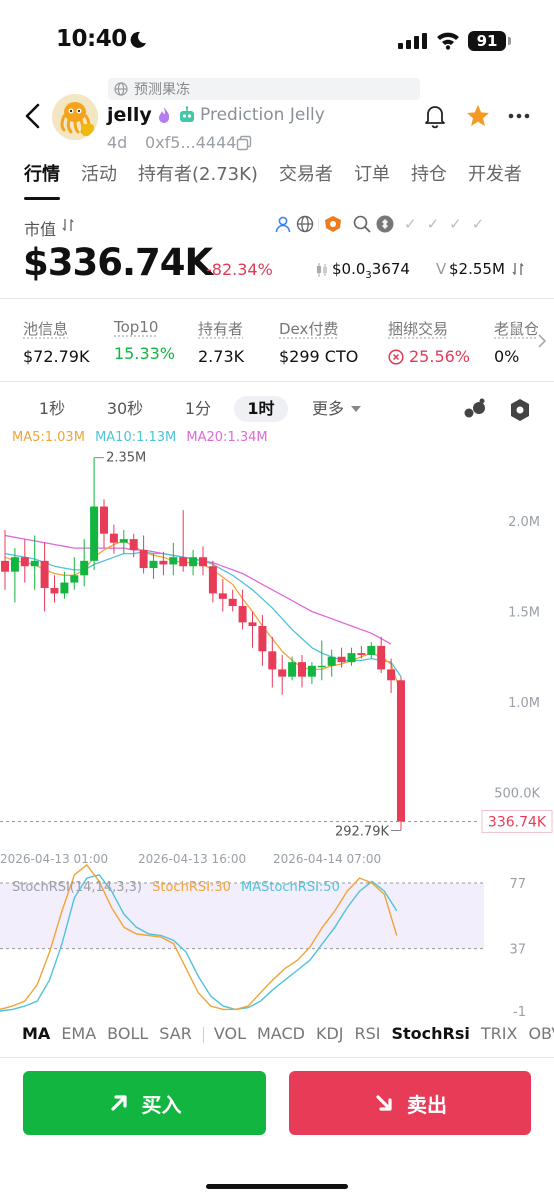  I want to click on volume-value: $2.55M, so click(477, 269).